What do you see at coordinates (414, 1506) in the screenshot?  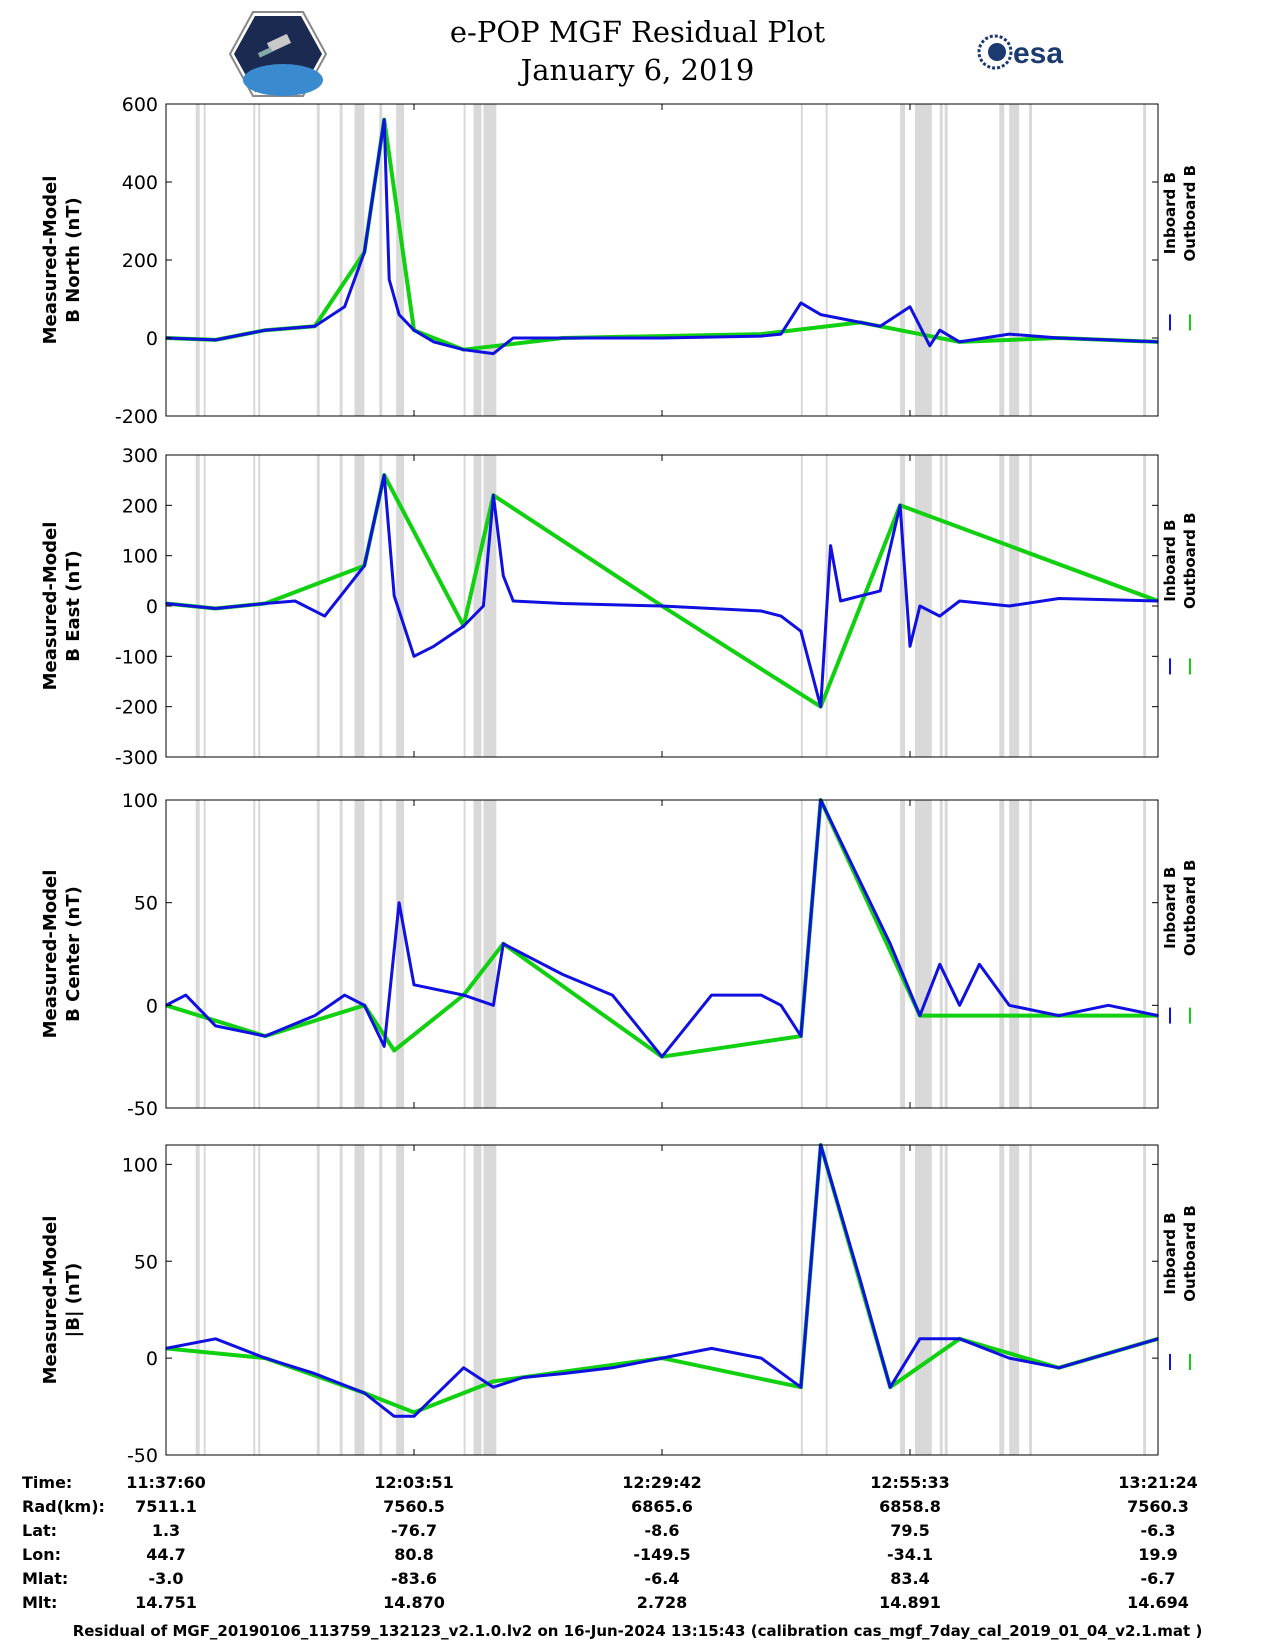 I see `table-cell: 7560.5` at bounding box center [414, 1506].